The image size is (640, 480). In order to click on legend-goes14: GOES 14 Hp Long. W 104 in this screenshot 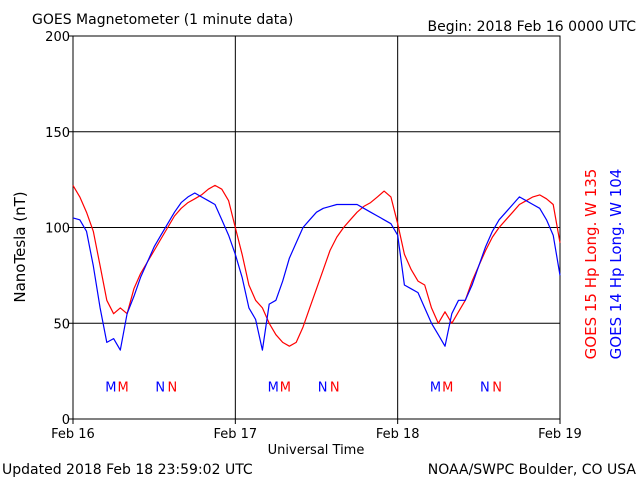, I will do `click(616, 264)`.